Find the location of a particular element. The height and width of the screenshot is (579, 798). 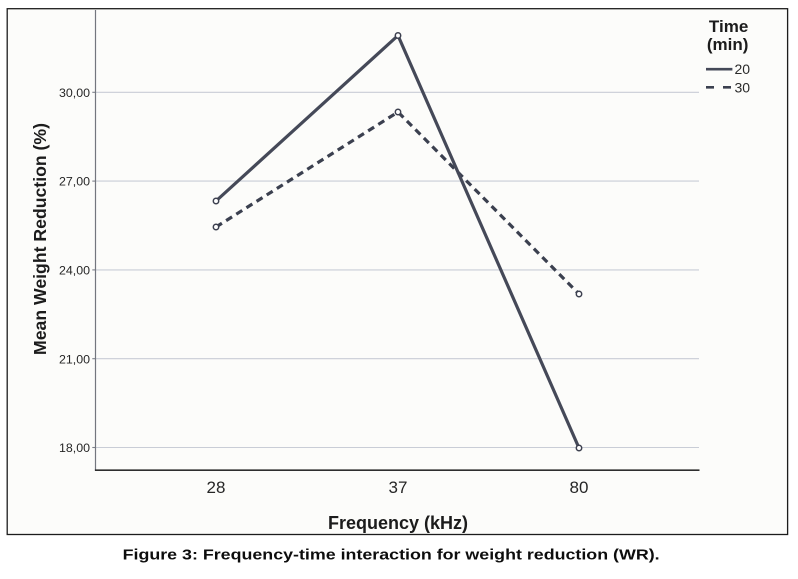

svg-text: 30 is located at coordinates (743, 87).